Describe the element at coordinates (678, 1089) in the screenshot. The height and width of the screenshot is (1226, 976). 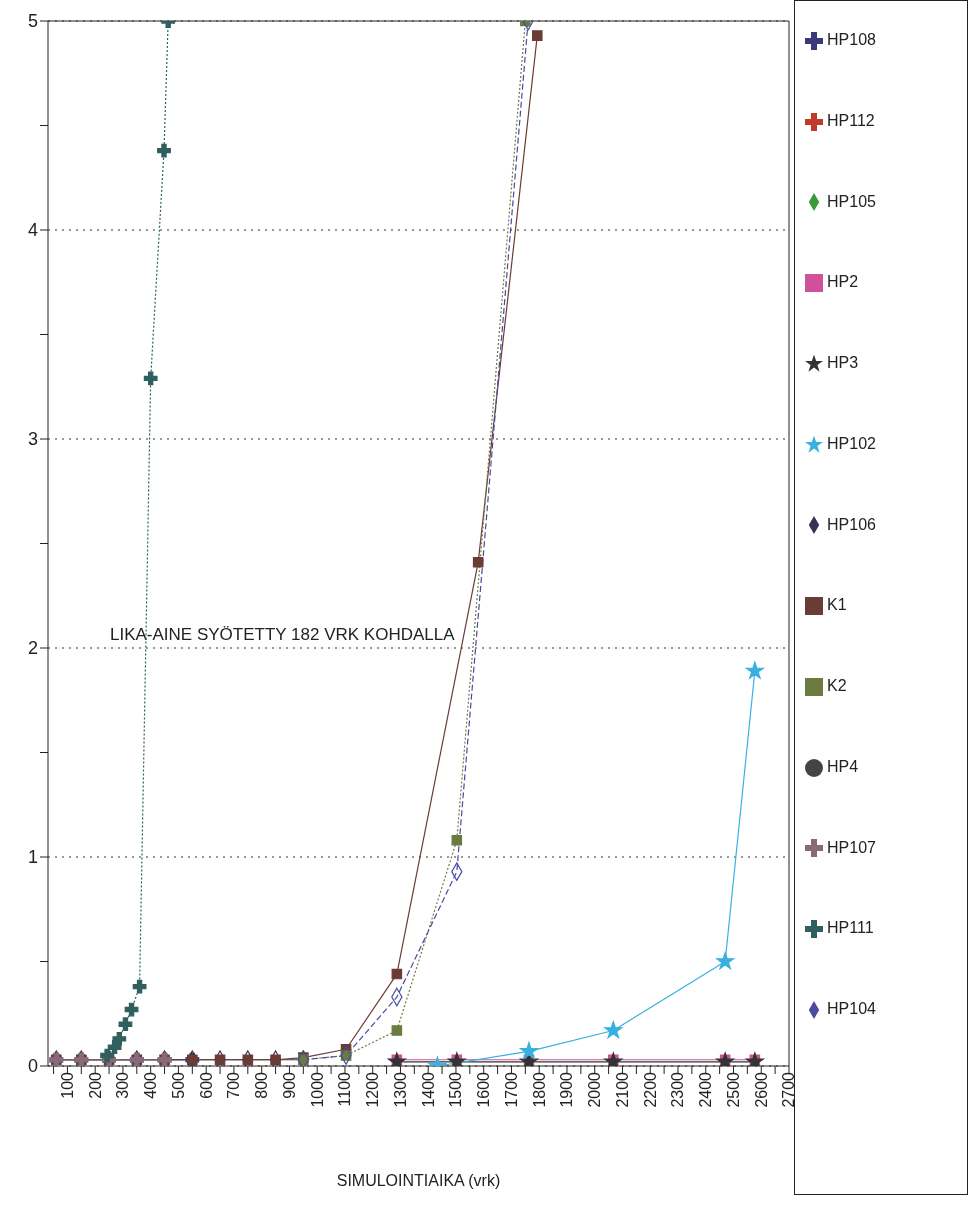
I see `x-tick-label: 2300` at that location.